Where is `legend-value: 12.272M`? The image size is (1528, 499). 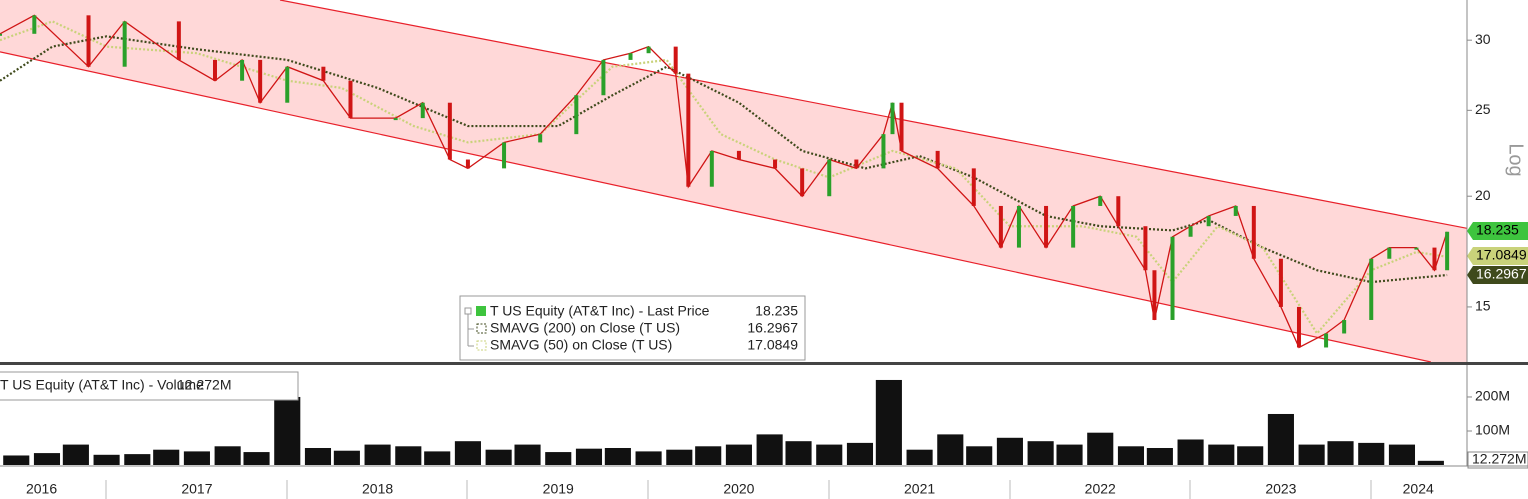 legend-value: 12.272M is located at coordinates (204, 385).